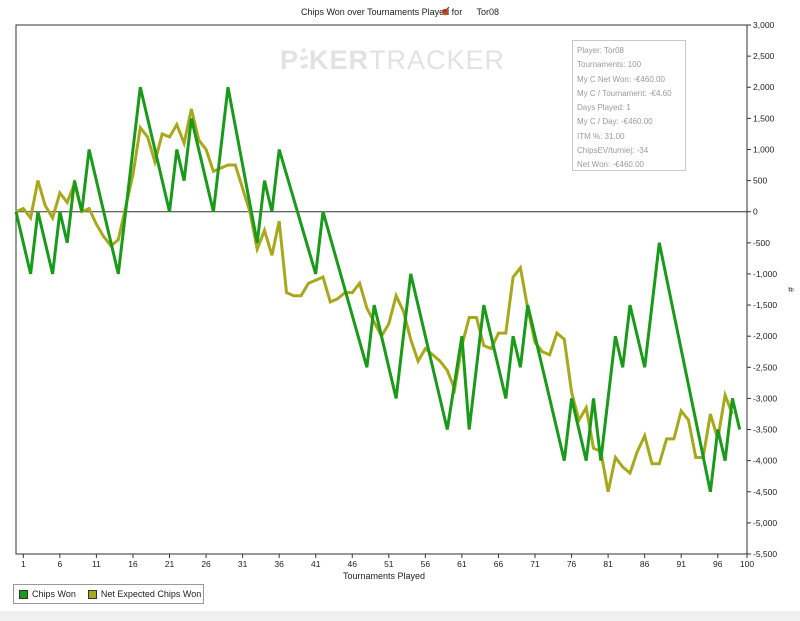 The image size is (800, 621). Describe the element at coordinates (765, 461) in the screenshot. I see `y-tick-label: -4,000` at that location.